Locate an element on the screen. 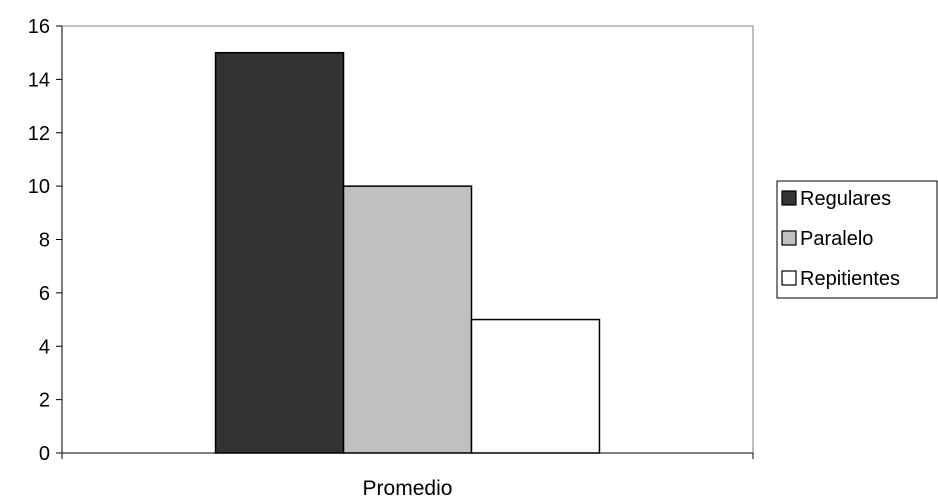 This screenshot has height=500, width=938. bar-paralelo is located at coordinates (407, 319).